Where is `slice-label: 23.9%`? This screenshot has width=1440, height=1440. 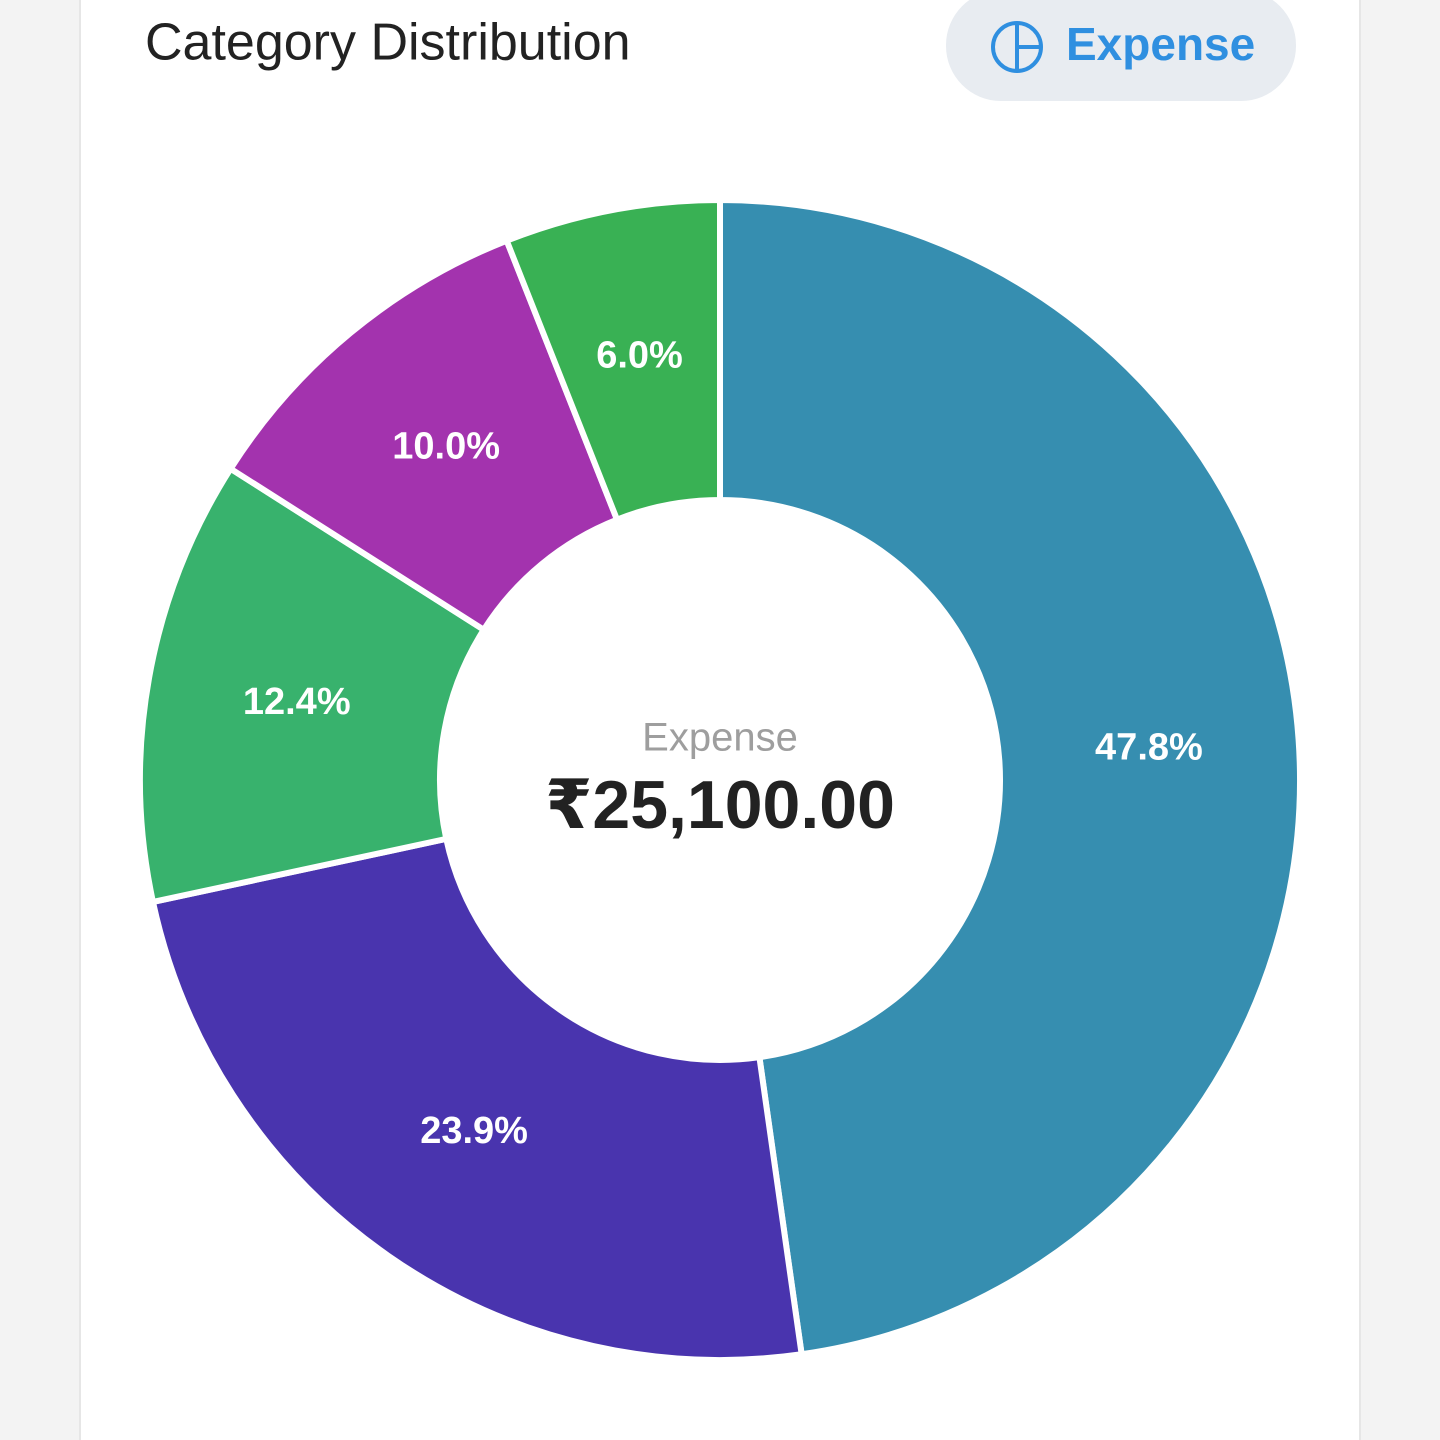
slice-label: 23.9% is located at coordinates (474, 1131).